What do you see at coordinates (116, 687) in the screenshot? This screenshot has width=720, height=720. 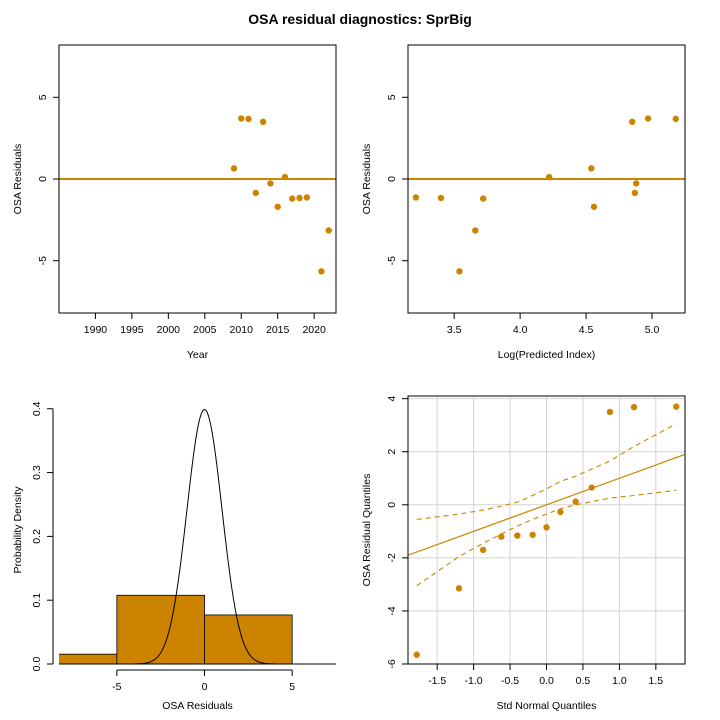 I see `x-tick-label: -5` at bounding box center [116, 687].